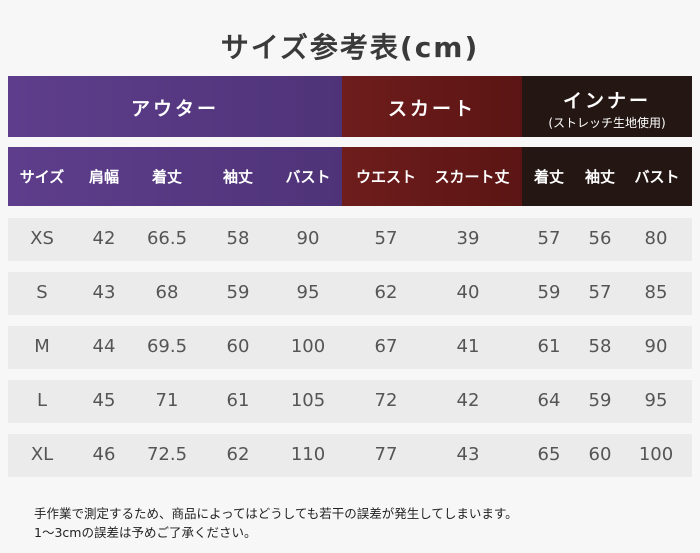 This screenshot has height=553, width=700. I want to click on table-cell-size: M, so click(42, 346).